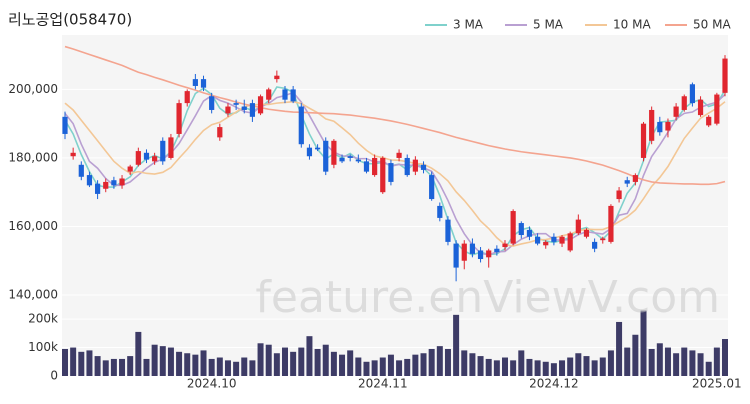 The width and height of the screenshot is (750, 404). Describe the element at coordinates (33, 226) in the screenshot. I see `y-tick-label: 160,000` at that location.